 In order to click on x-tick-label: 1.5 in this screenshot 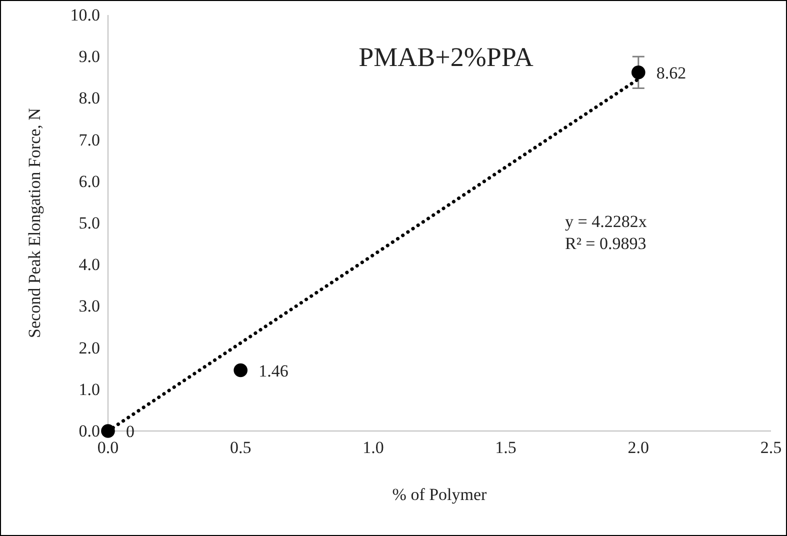, I will do `click(505, 448)`.